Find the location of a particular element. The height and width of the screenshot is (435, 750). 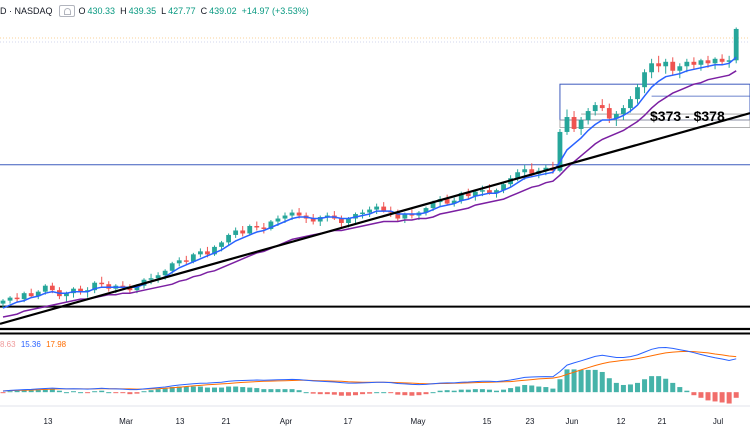

symbol-label: D · NASDAQ is located at coordinates (26, 11).